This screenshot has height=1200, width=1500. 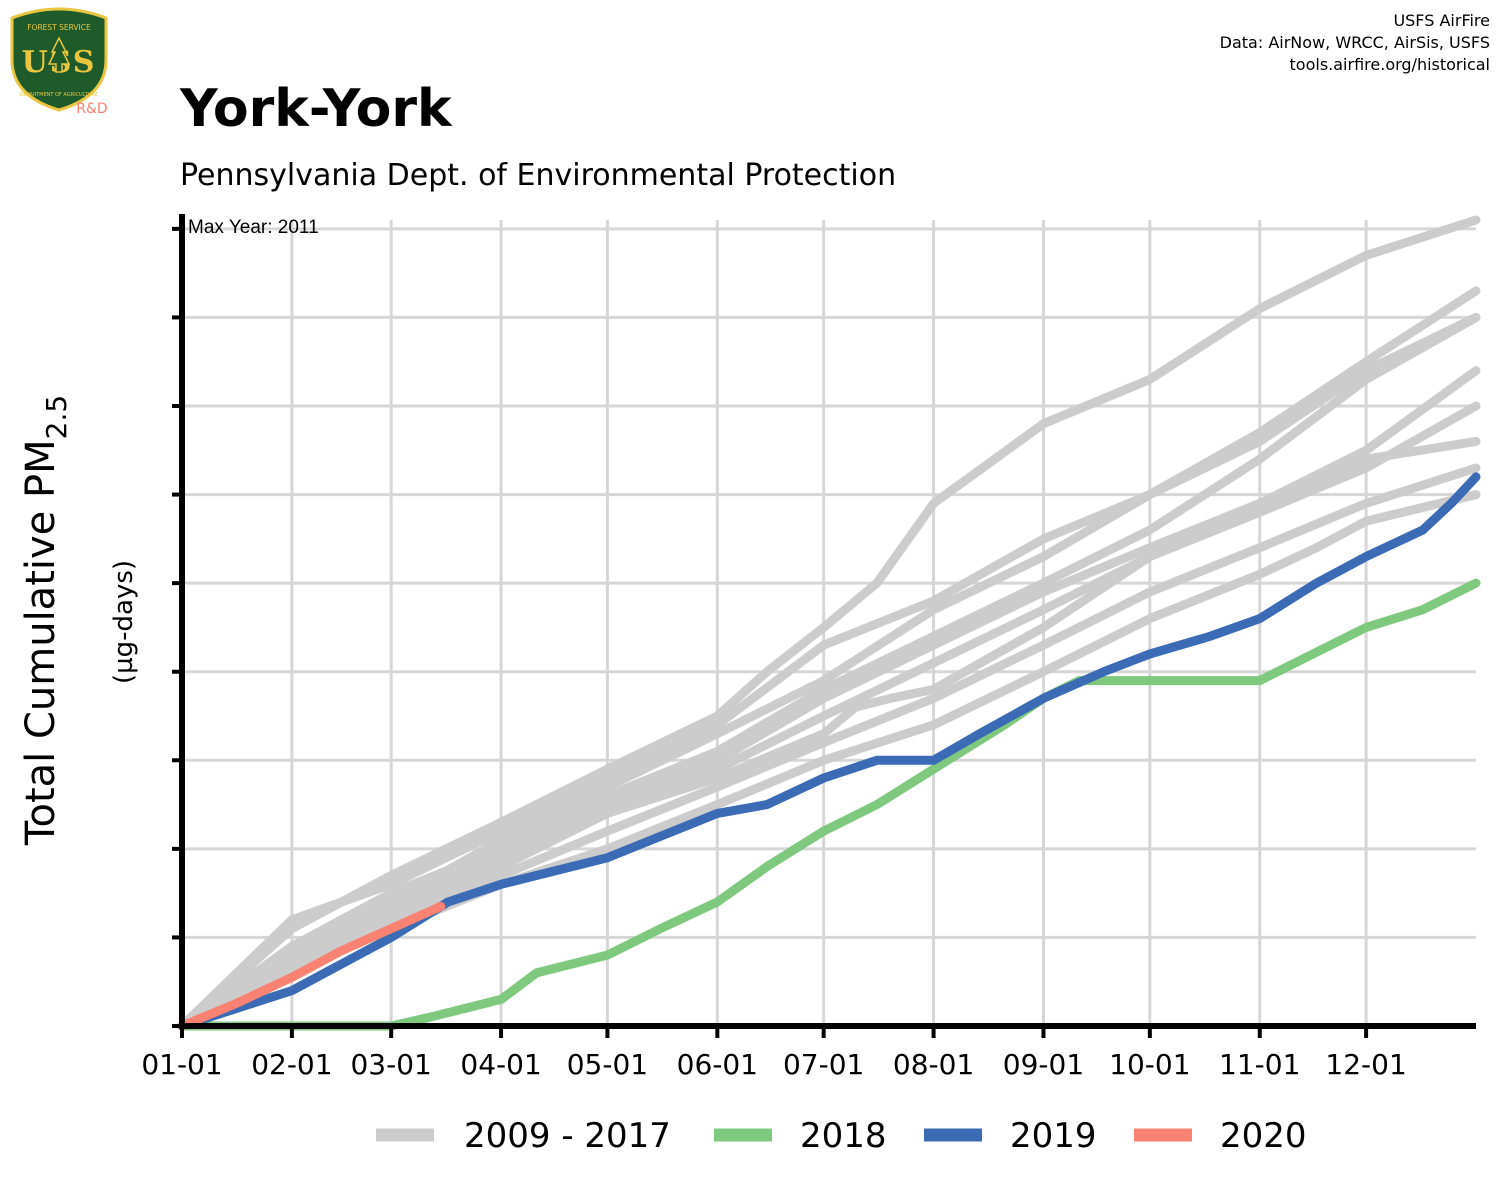 I want to click on logo-top-text: FOREST SERVICE, so click(x=59, y=27).